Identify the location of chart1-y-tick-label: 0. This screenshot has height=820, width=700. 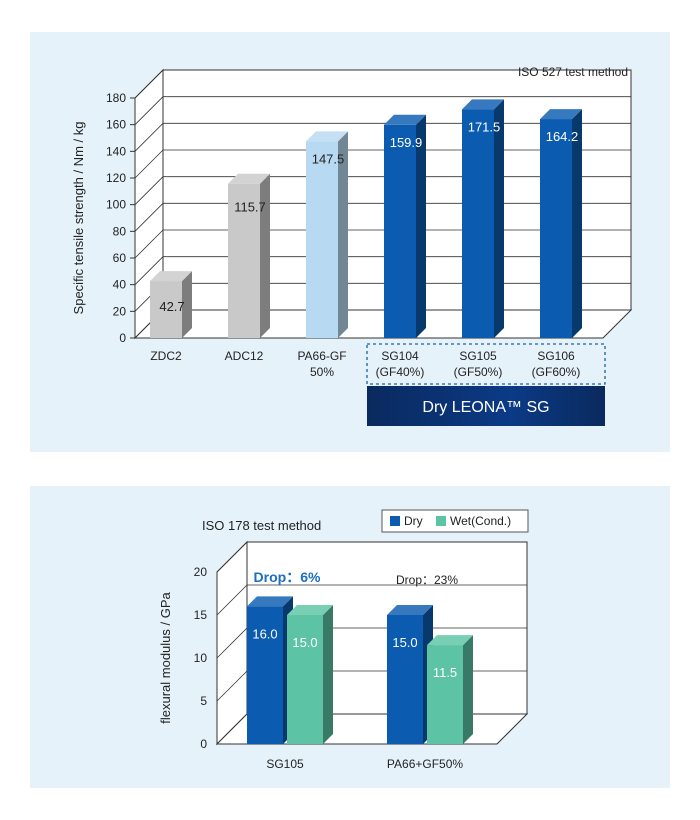
(122, 338).